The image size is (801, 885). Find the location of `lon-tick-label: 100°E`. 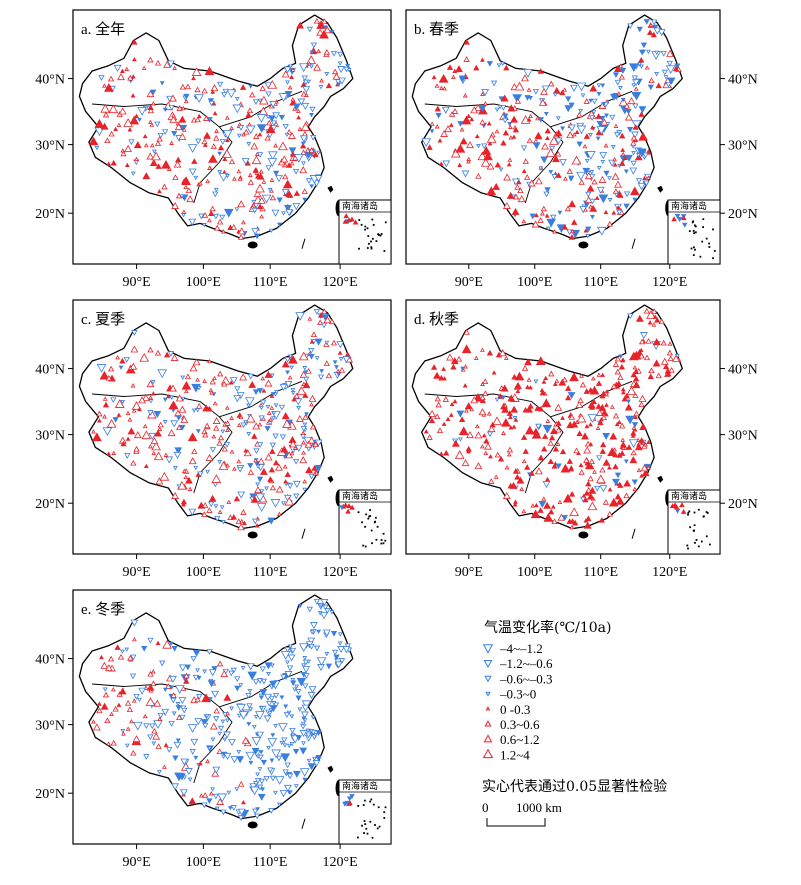

lon-tick-label: 100°E is located at coordinates (203, 572).